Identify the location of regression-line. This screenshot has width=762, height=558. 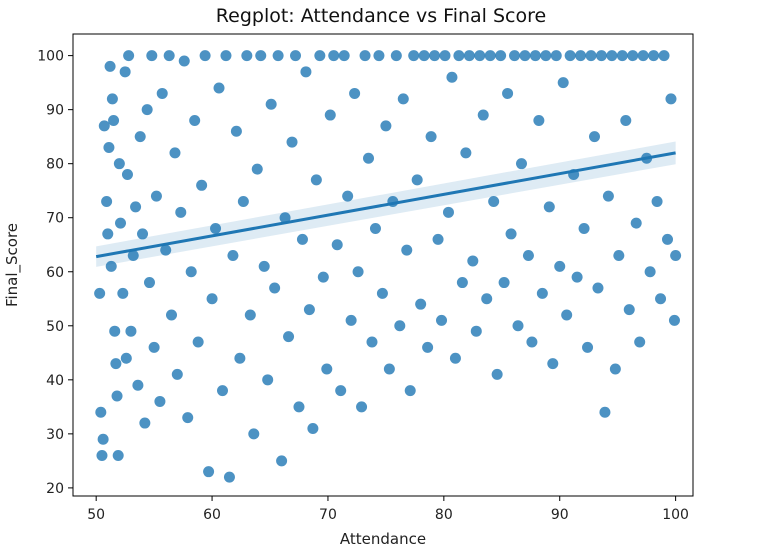
(385, 205).